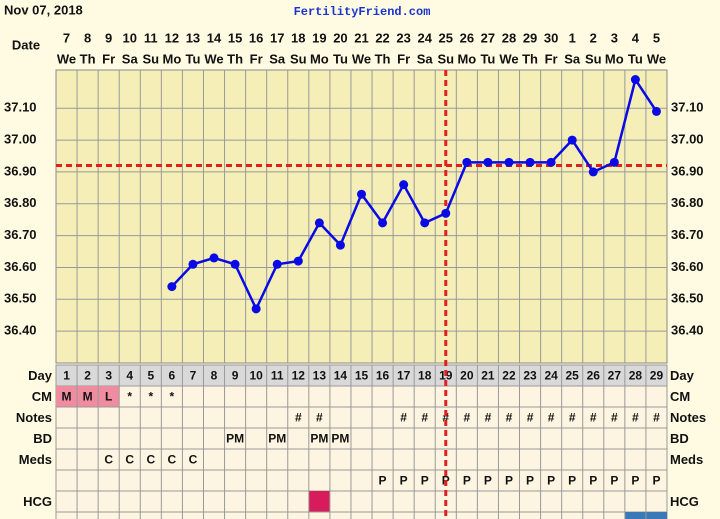 This screenshot has width=720, height=519. I want to click on y-tick-label: 37.10, so click(20, 107).